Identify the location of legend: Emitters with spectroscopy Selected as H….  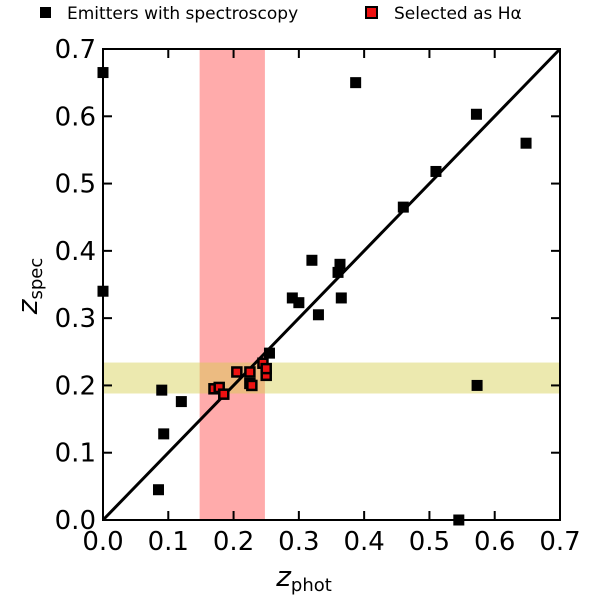
(281, 14).